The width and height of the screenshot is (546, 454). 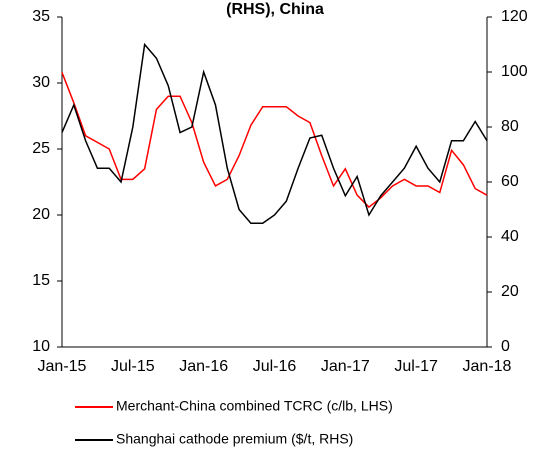 I want to click on x-tick-label: Jan-17, so click(x=345, y=366).